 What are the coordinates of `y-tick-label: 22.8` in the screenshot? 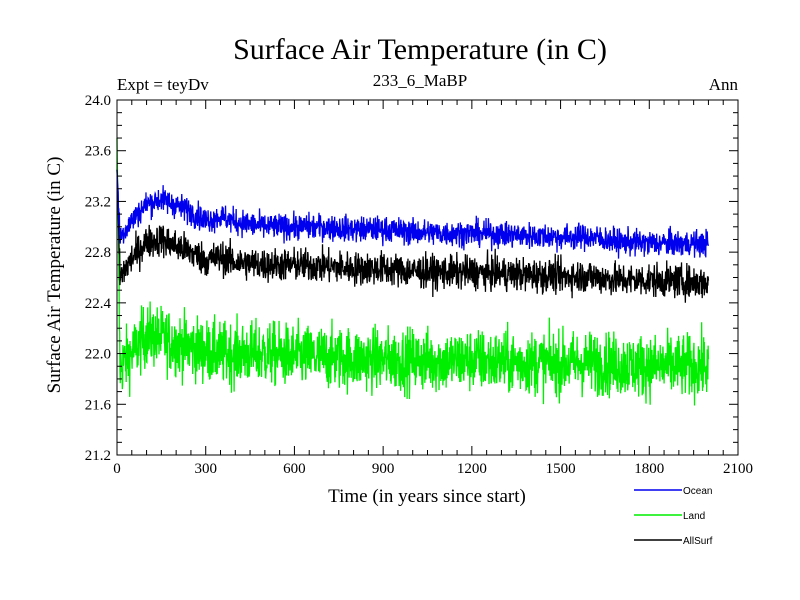 It's located at (98, 253).